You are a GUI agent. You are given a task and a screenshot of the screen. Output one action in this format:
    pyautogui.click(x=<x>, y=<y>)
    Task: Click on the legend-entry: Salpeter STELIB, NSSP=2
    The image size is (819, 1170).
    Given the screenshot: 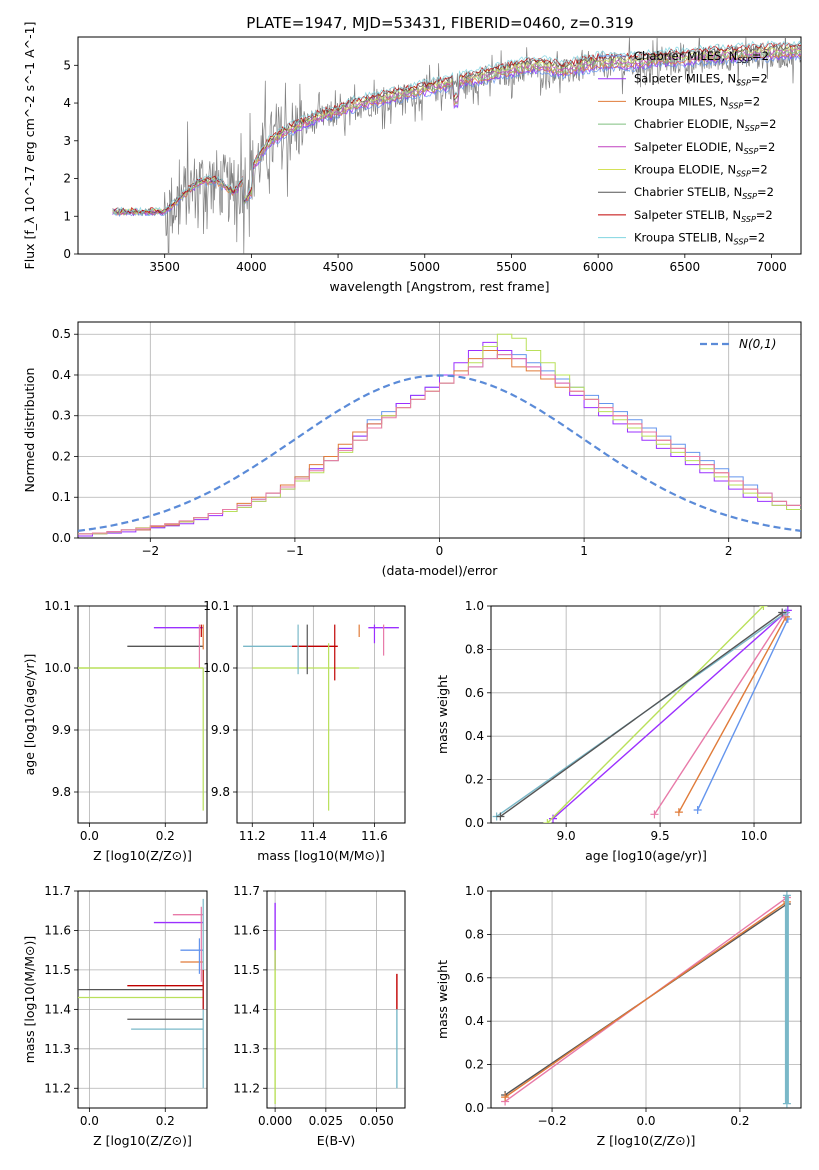 What is the action you would take?
    pyautogui.click(x=703, y=216)
    